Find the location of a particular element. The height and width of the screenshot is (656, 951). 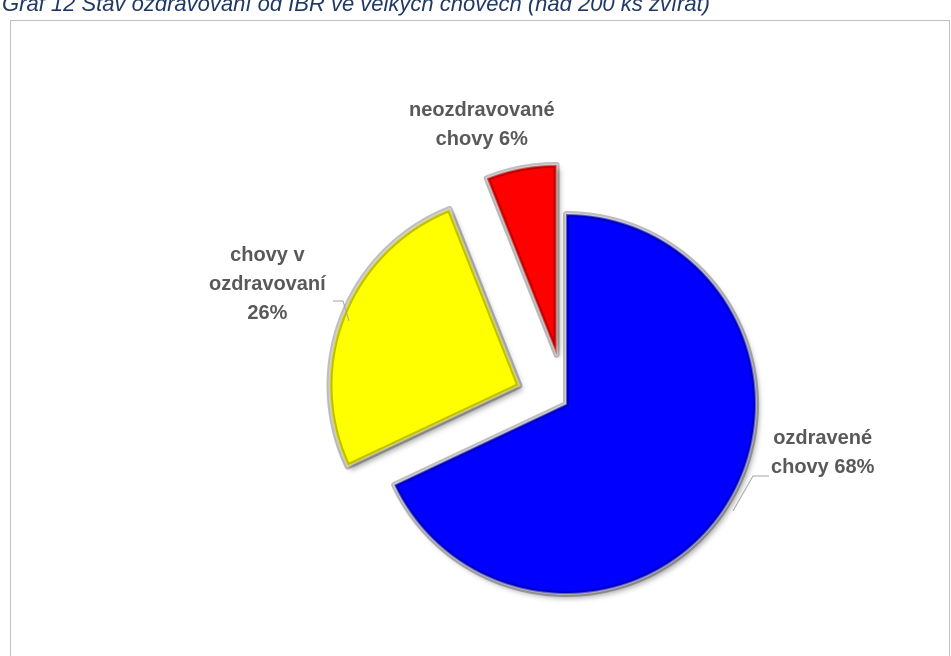

label-line: neozdravované is located at coordinates (482, 110).